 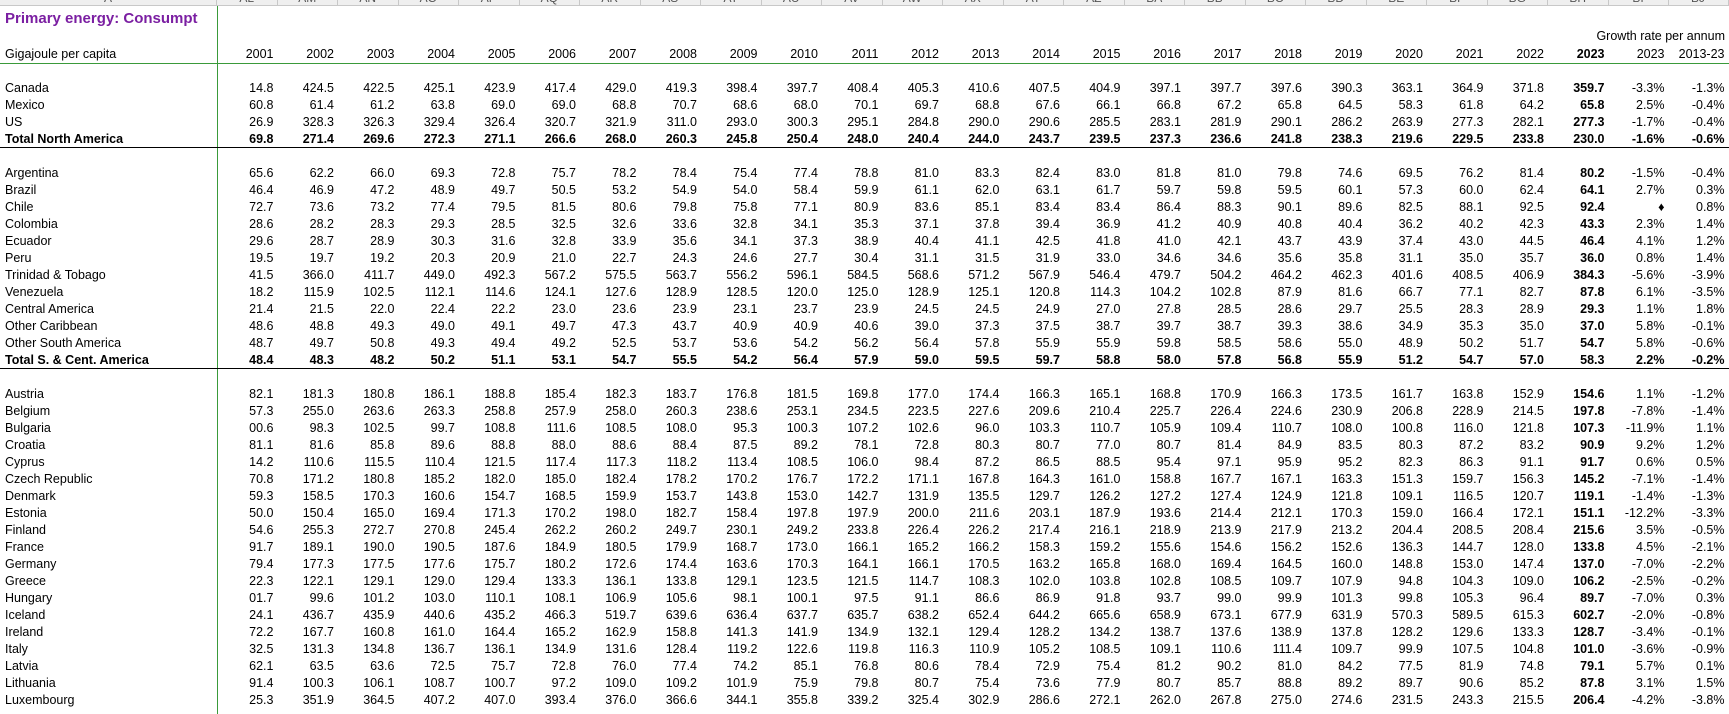 What do you see at coordinates (1044, 139) in the screenshot?
I see `cell: 243.7` at bounding box center [1044, 139].